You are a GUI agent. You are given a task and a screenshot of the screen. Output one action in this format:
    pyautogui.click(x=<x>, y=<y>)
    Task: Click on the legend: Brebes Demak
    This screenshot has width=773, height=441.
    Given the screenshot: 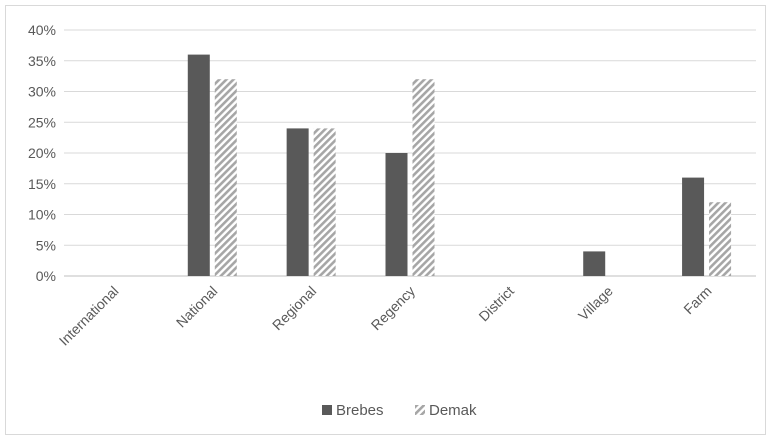 What is the action you would take?
    pyautogui.click(x=399, y=410)
    